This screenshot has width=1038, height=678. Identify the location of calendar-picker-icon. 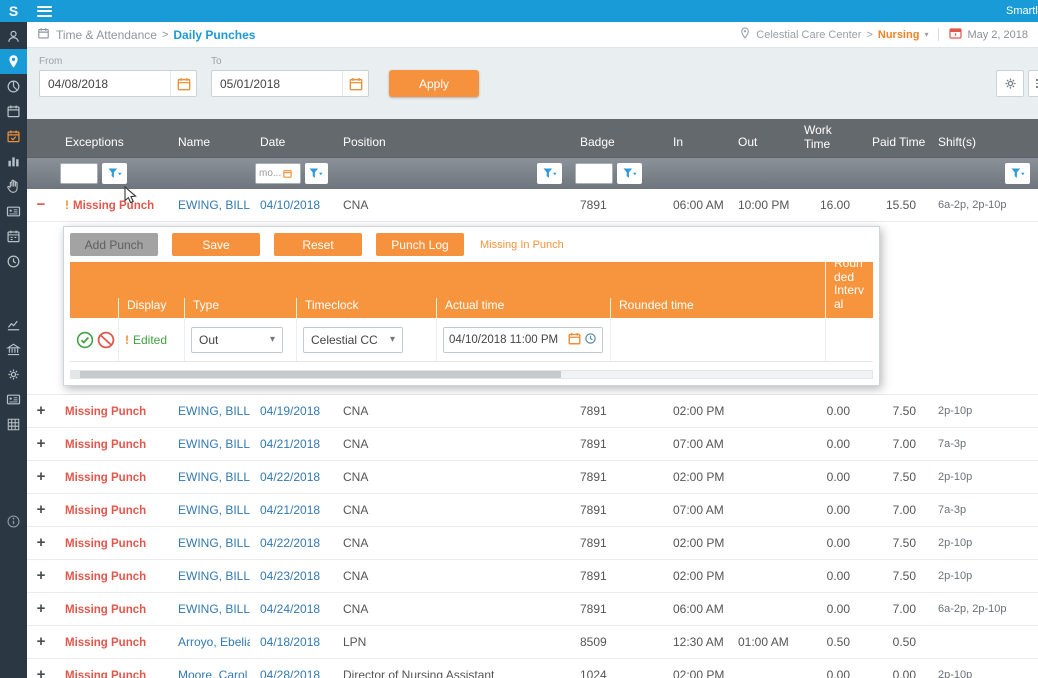
(574, 340).